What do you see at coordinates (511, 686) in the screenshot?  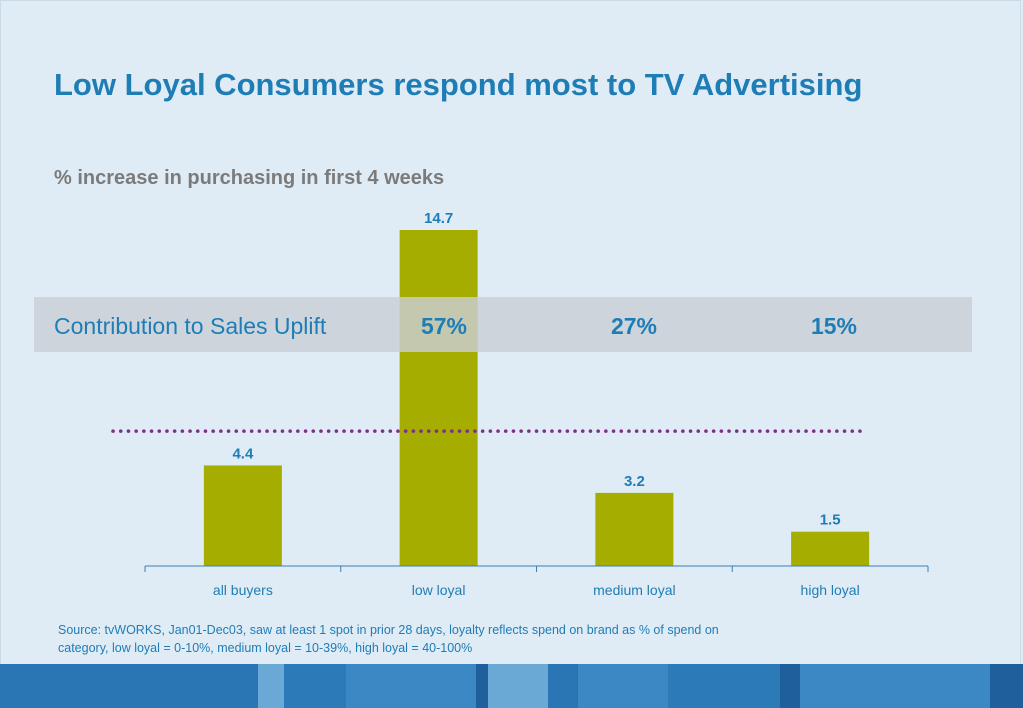 I see `footer-stripe` at bounding box center [511, 686].